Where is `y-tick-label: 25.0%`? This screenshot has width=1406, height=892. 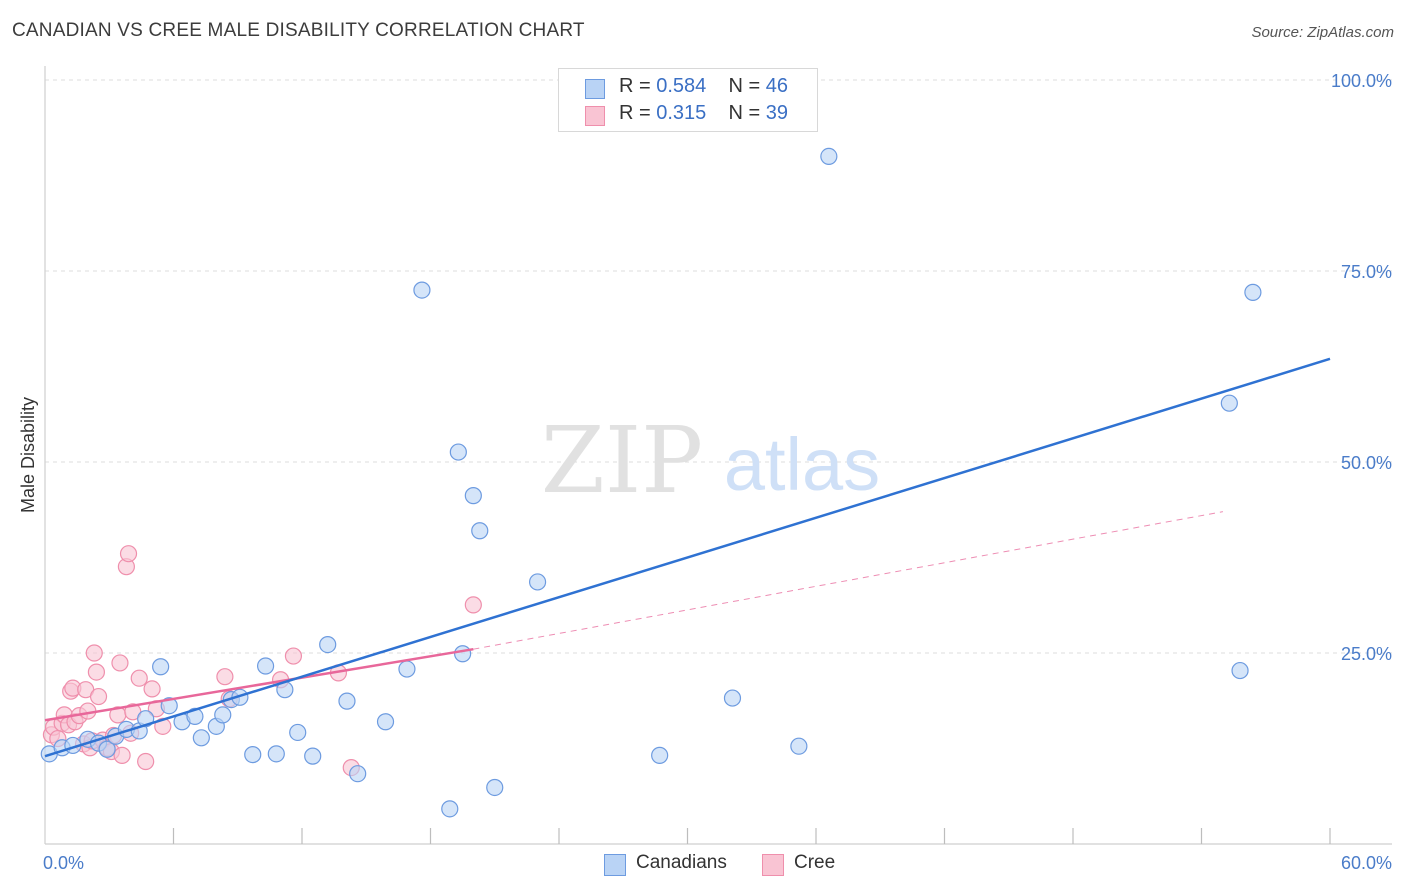 y-tick-label: 25.0% is located at coordinates (1366, 654).